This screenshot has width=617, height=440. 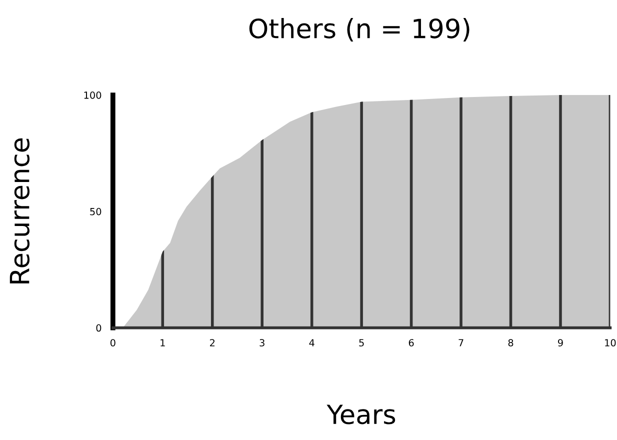 I want to click on x-tick-label: 0, so click(x=113, y=342).